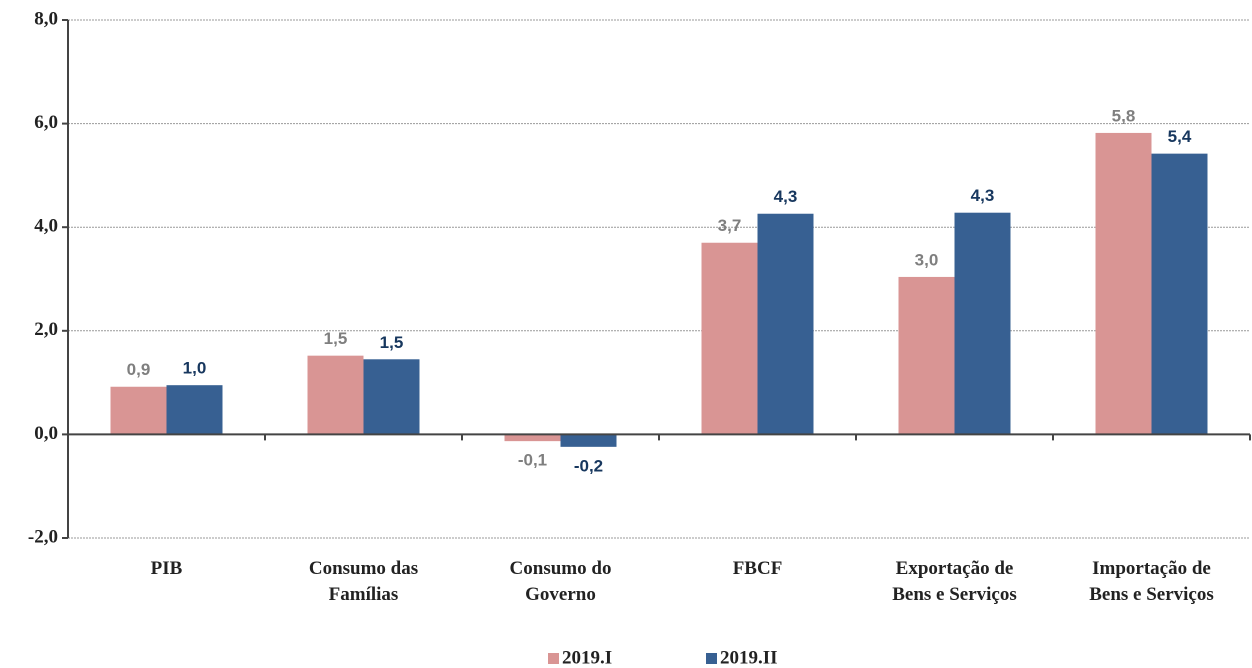 Image resolution: width=1252 pixels, height=668 pixels. What do you see at coordinates (927, 259) in the screenshot?
I see `value-label: 3,0` at bounding box center [927, 259].